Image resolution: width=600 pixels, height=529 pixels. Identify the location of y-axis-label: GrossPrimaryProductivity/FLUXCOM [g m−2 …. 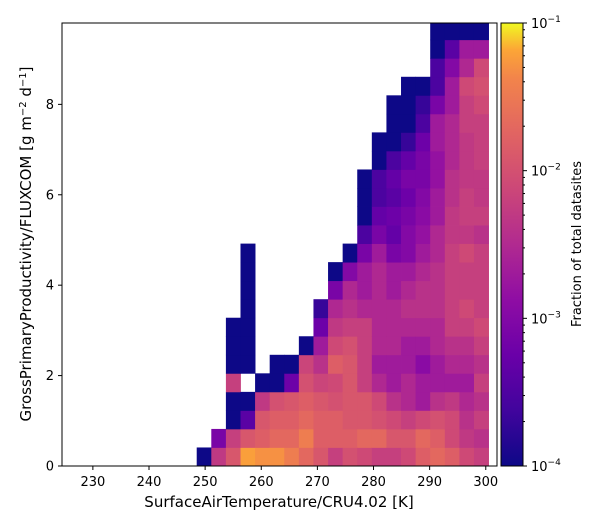
(26, 243).